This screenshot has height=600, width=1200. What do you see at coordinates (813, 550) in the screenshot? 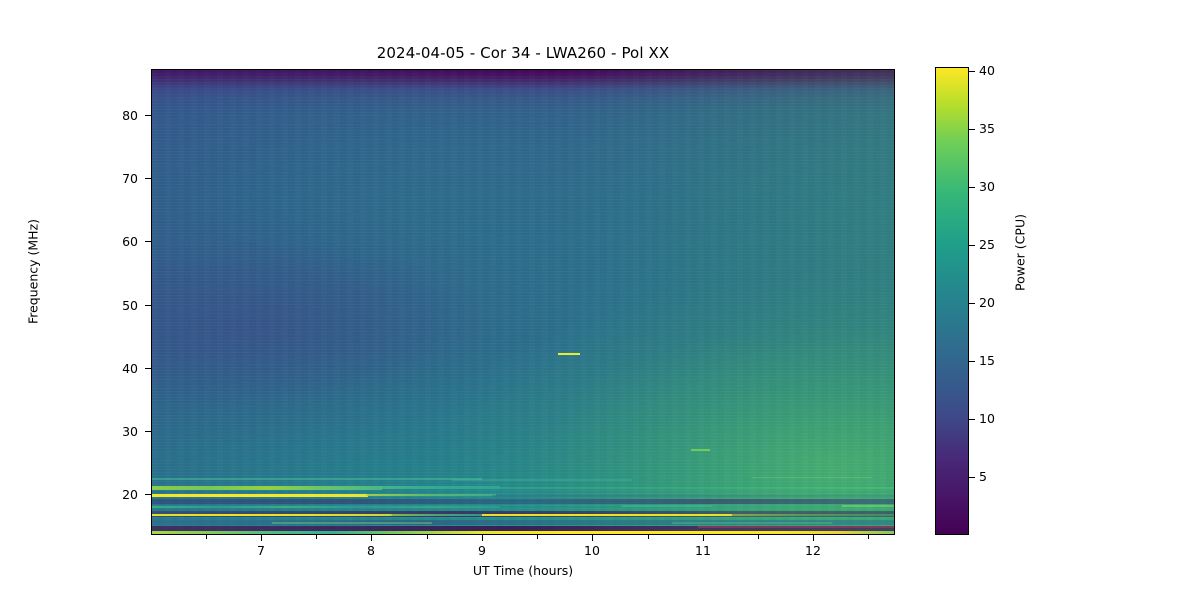
I see `x-tick-label: 12` at bounding box center [813, 550].